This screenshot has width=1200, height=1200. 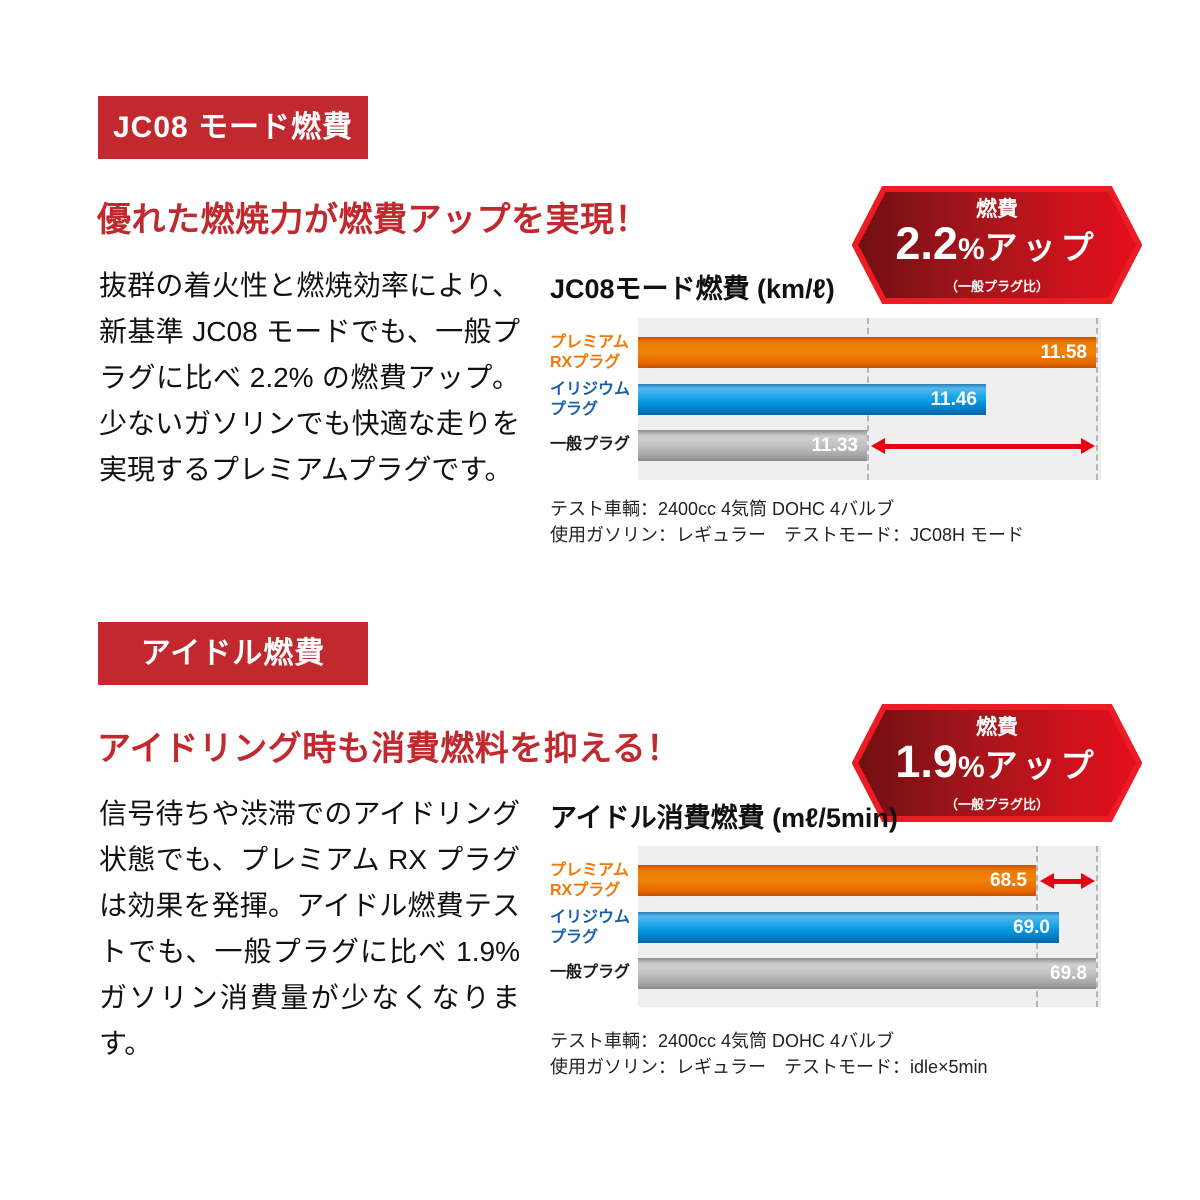 I want to click on hex-value: 2.2, so click(x=926, y=243).